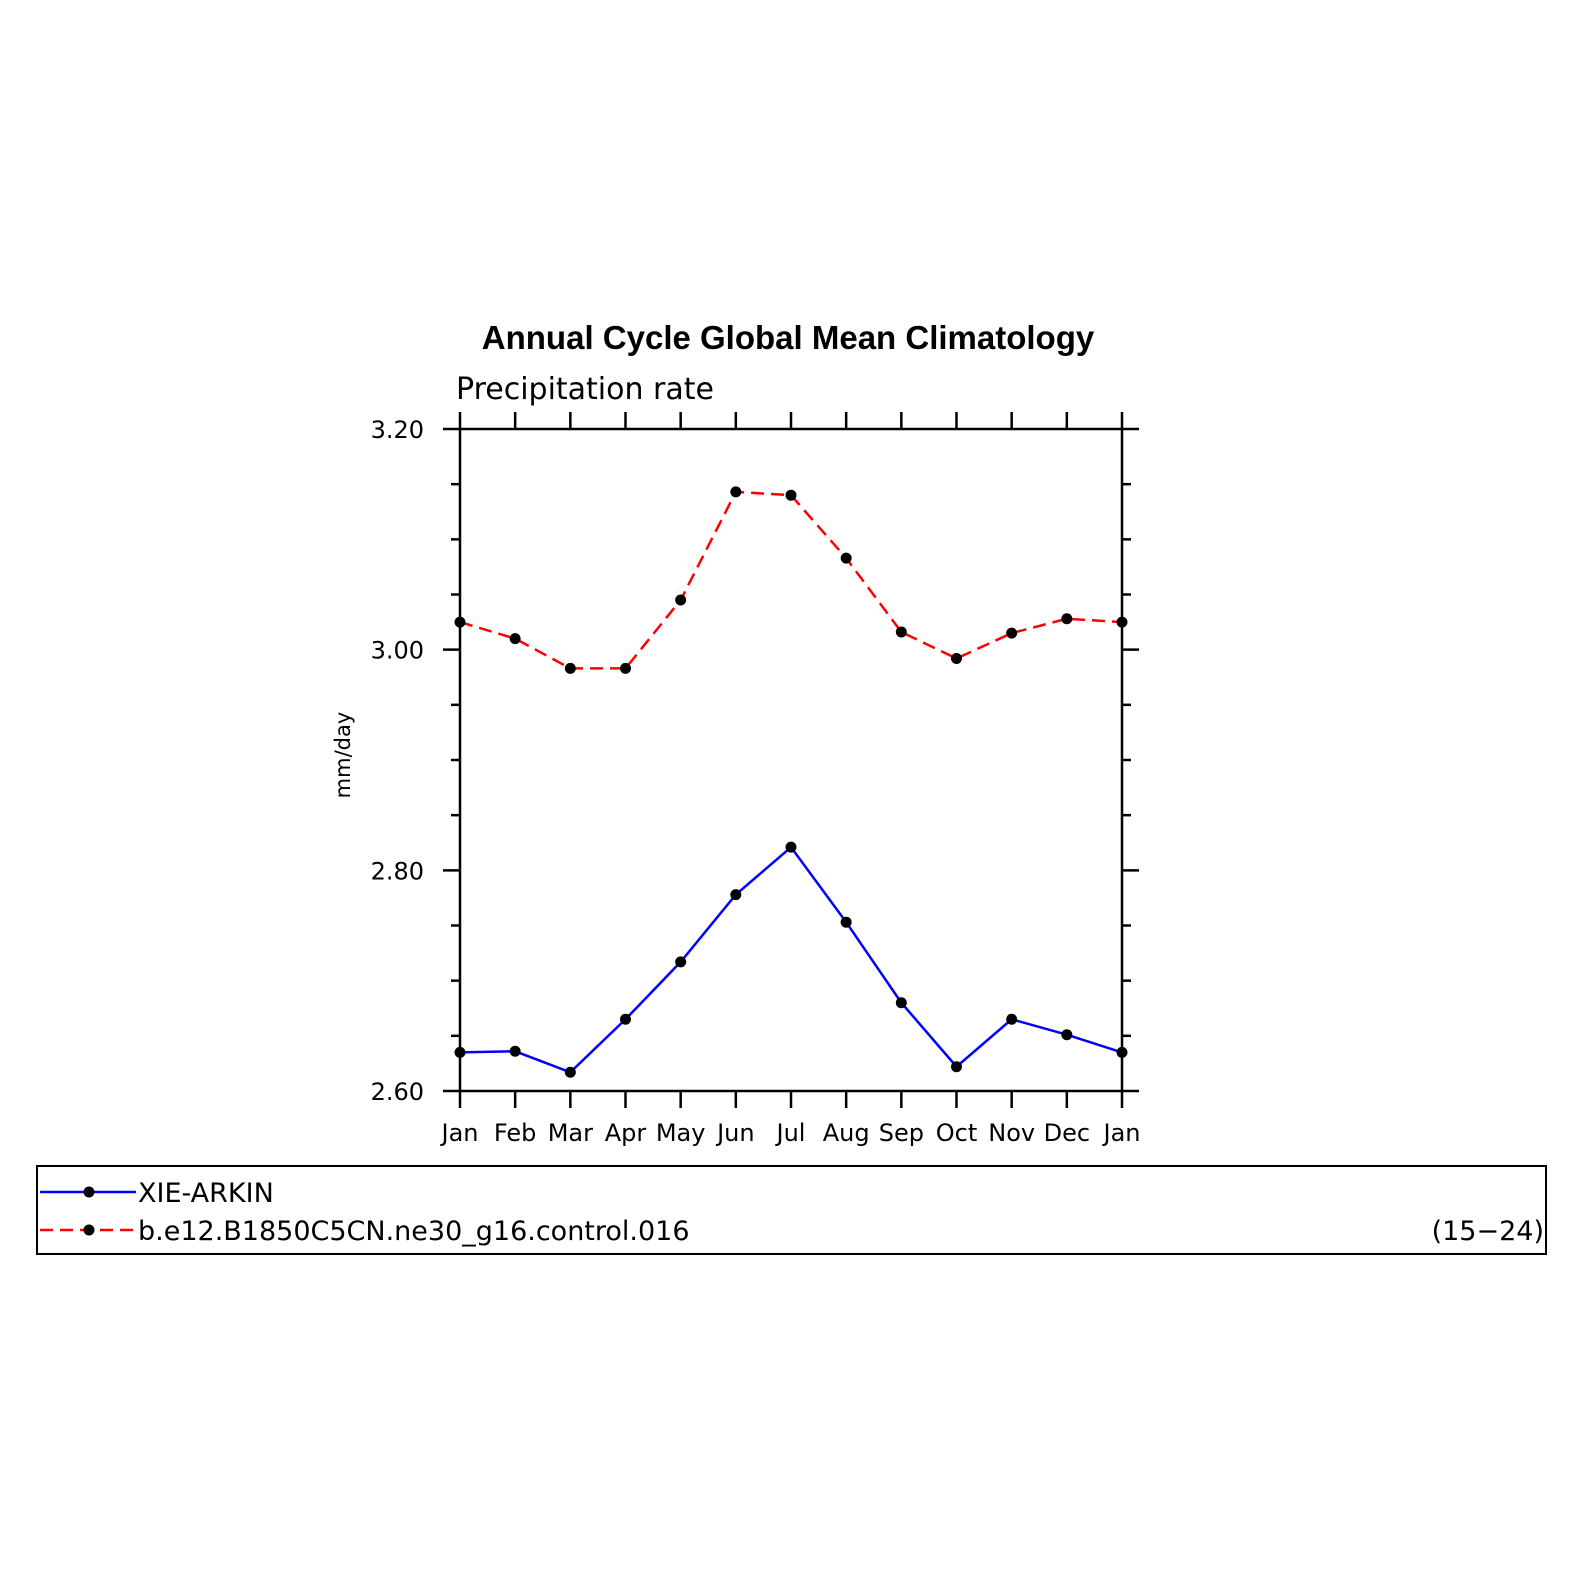 The image size is (1575, 1575). I want to click on x-tick-label: Nov, so click(1011, 1133).